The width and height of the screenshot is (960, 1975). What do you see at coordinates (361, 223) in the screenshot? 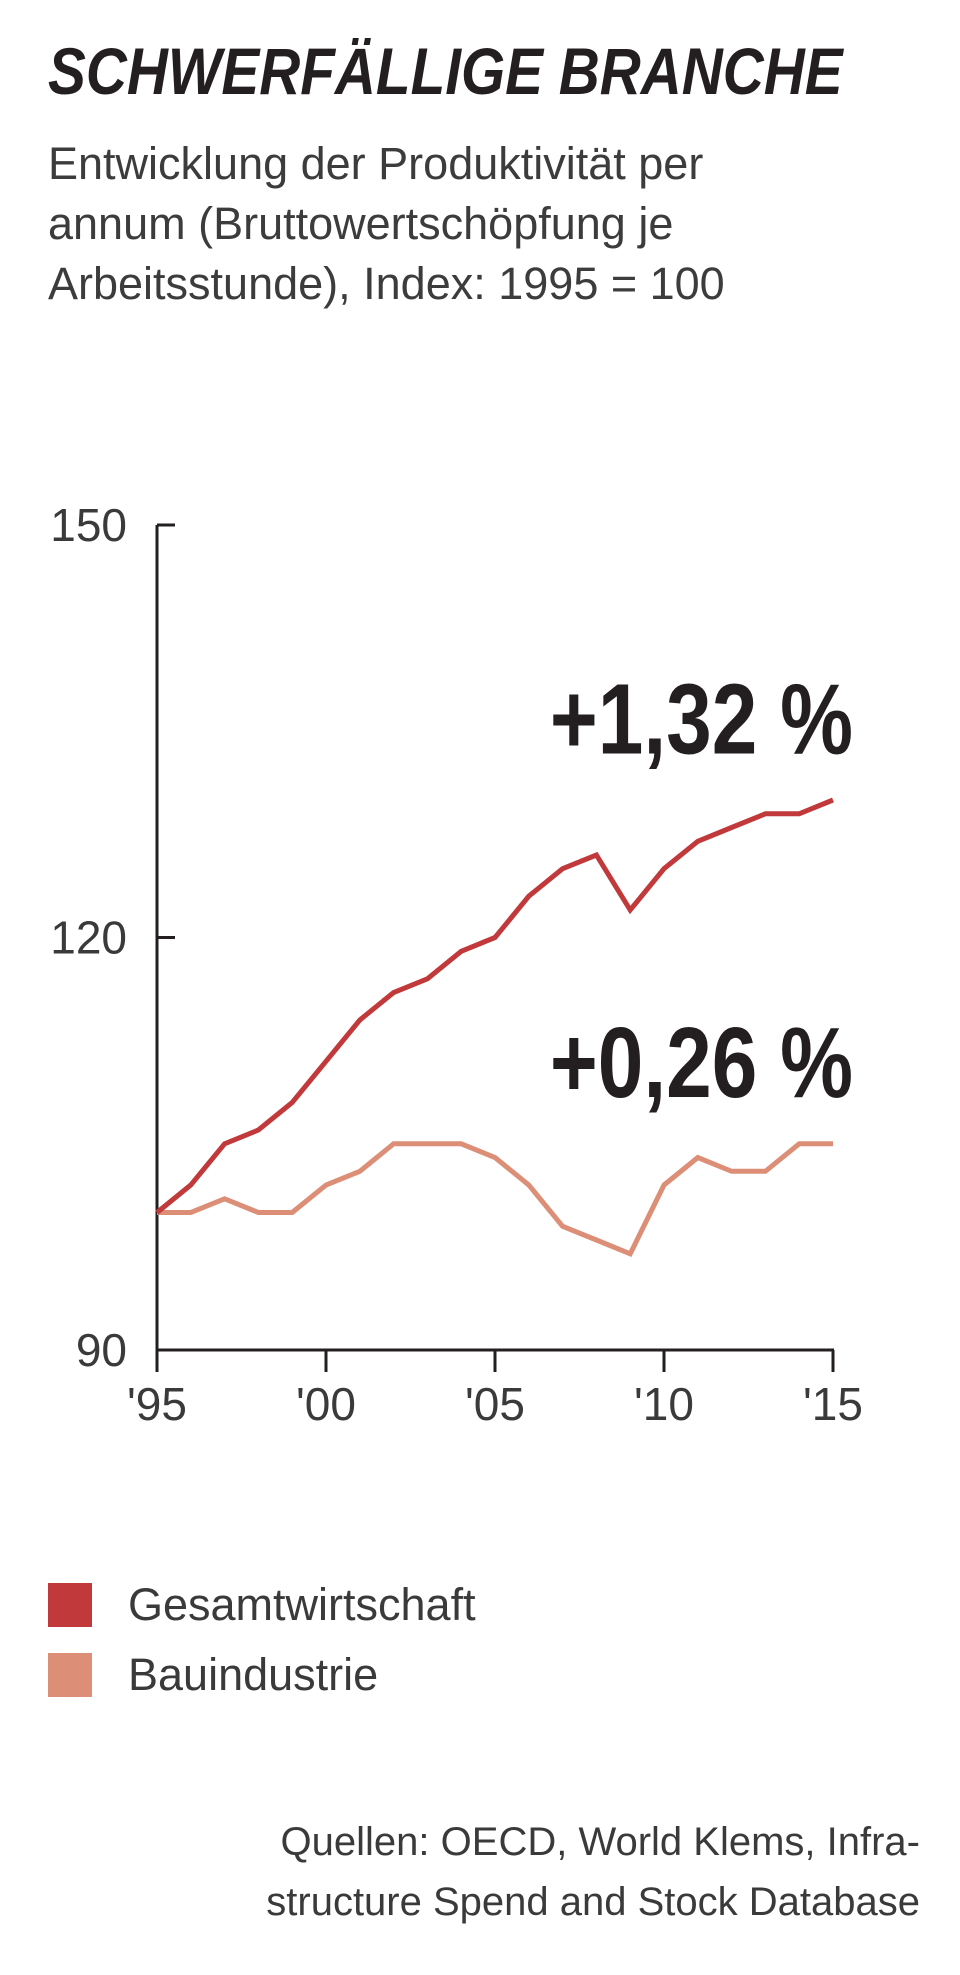
I see `subtitle-line: annum (Bruttowertschöpfung je` at bounding box center [361, 223].